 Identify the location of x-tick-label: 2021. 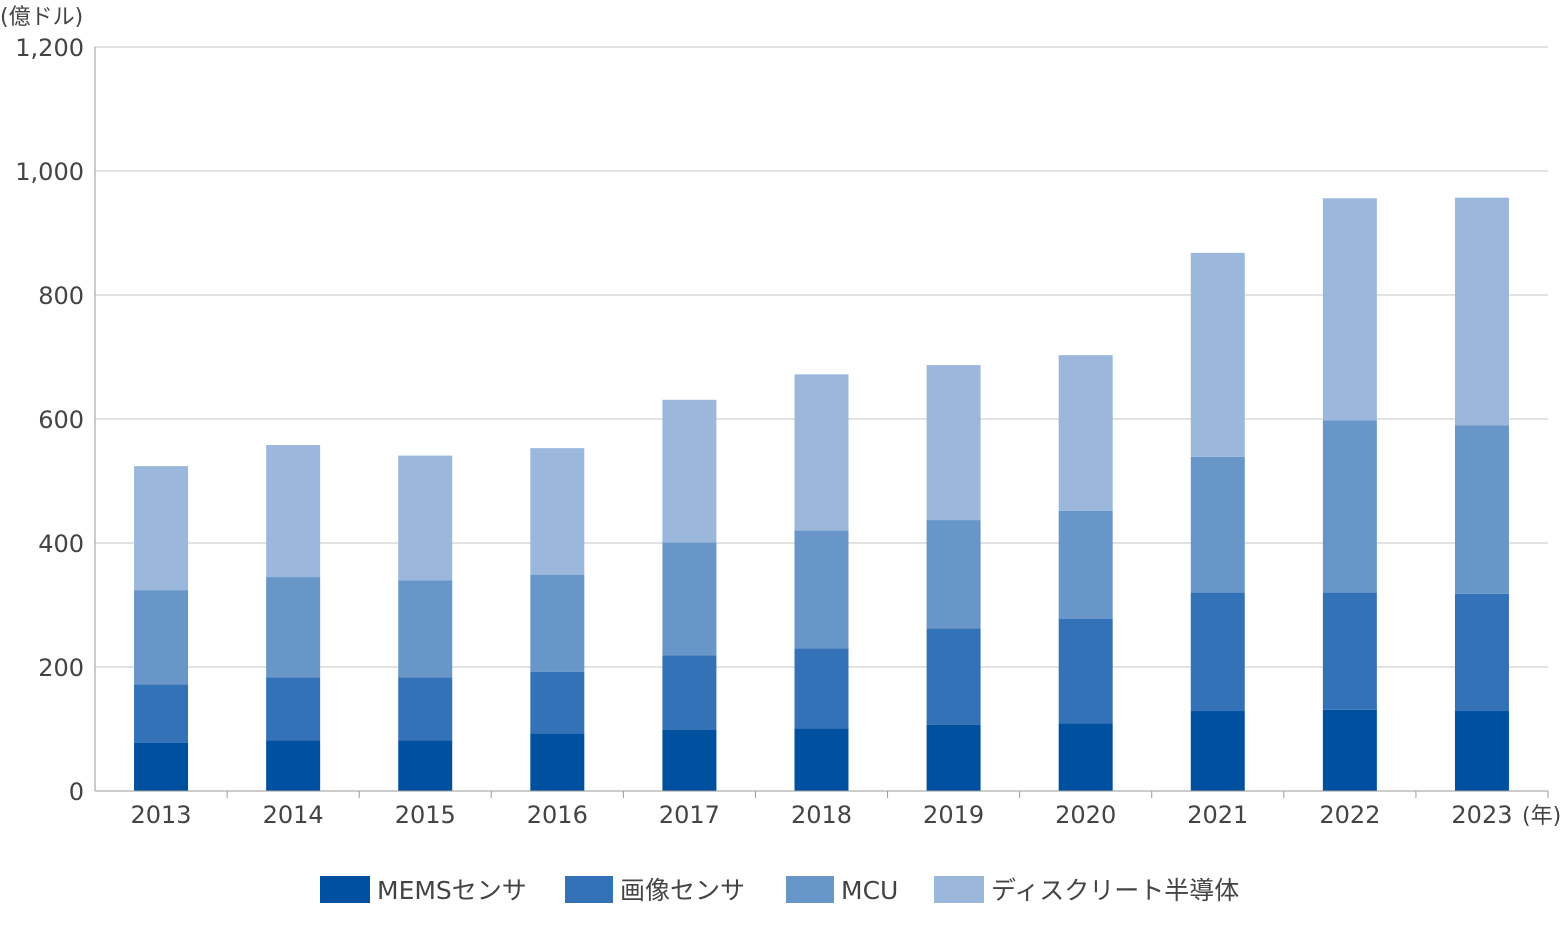
(1217, 815).